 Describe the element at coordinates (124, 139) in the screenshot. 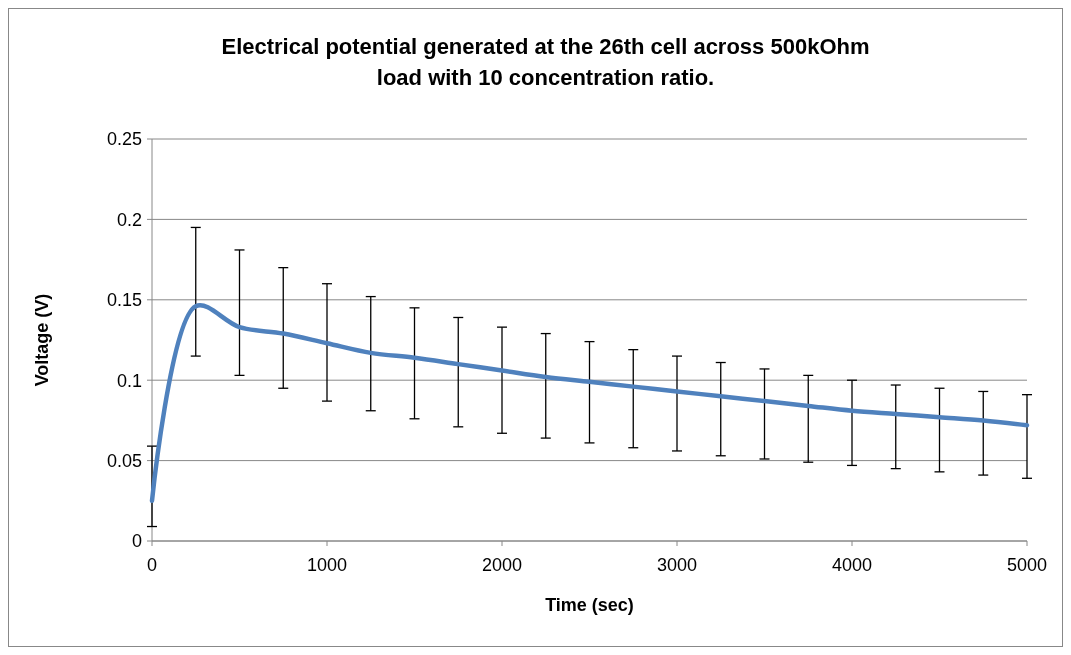

I see `y-tick-label: 0.25` at that location.